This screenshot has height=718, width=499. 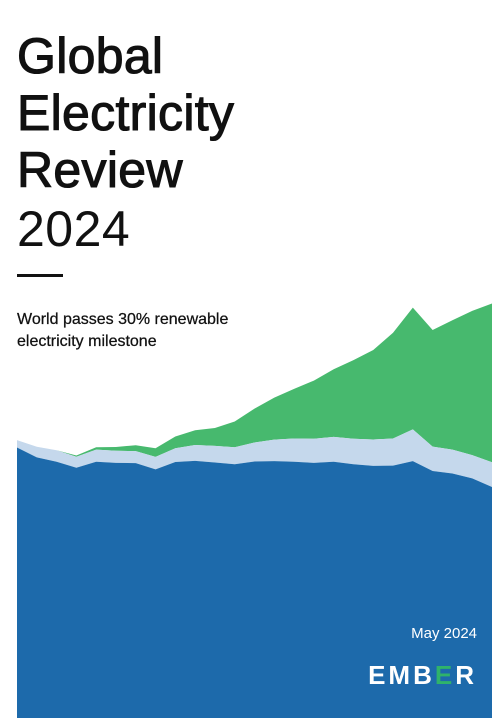 What do you see at coordinates (466, 675) in the screenshot?
I see `logo-text: R` at bounding box center [466, 675].